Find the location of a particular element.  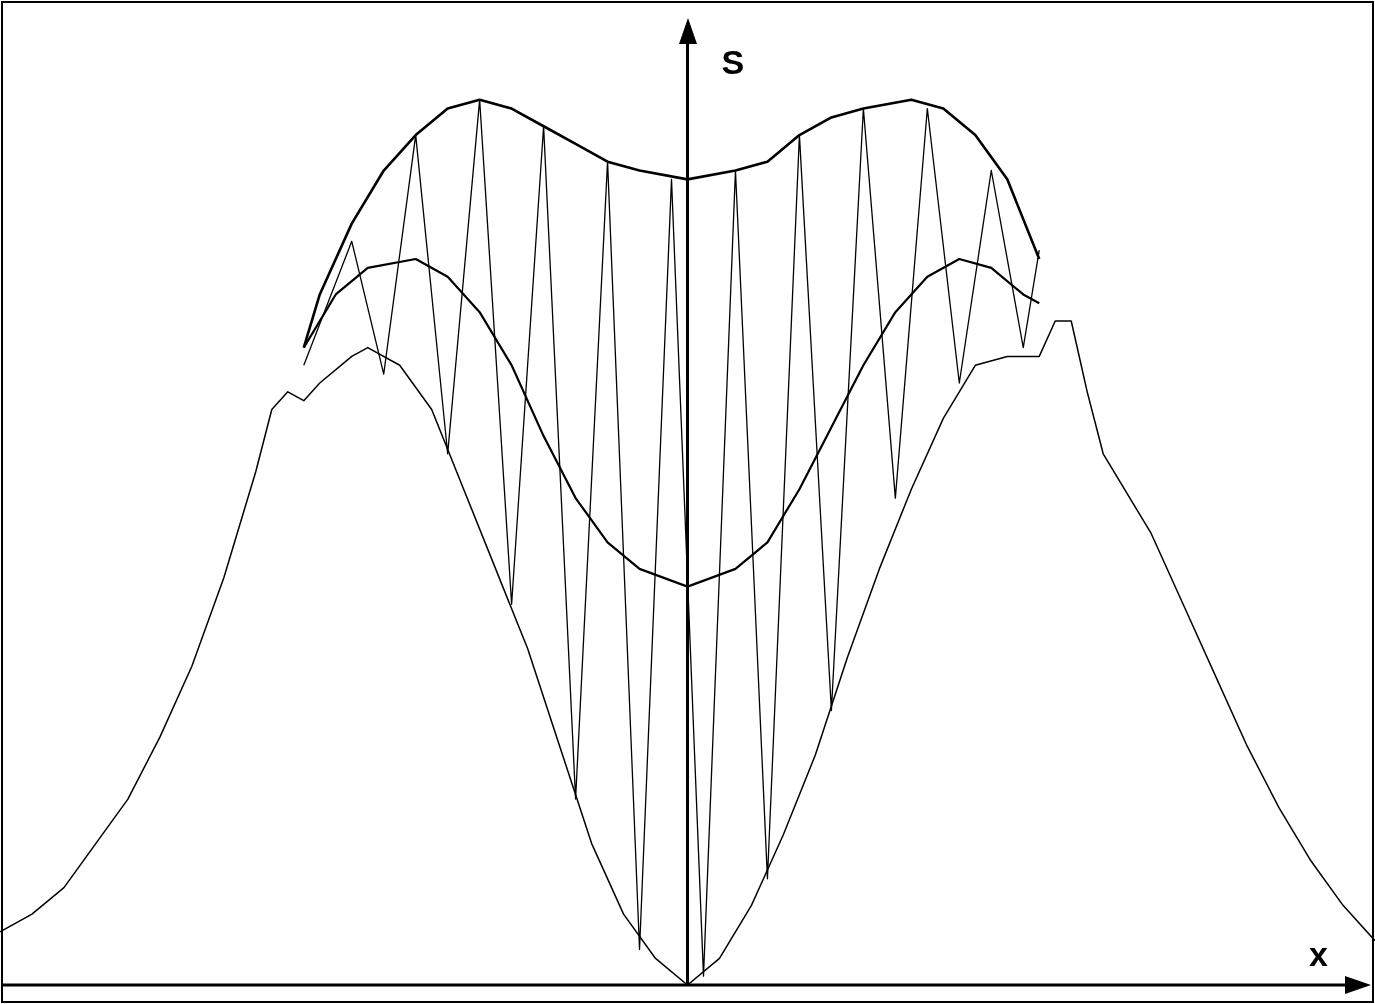

y-axis-title: S is located at coordinates (733, 62).